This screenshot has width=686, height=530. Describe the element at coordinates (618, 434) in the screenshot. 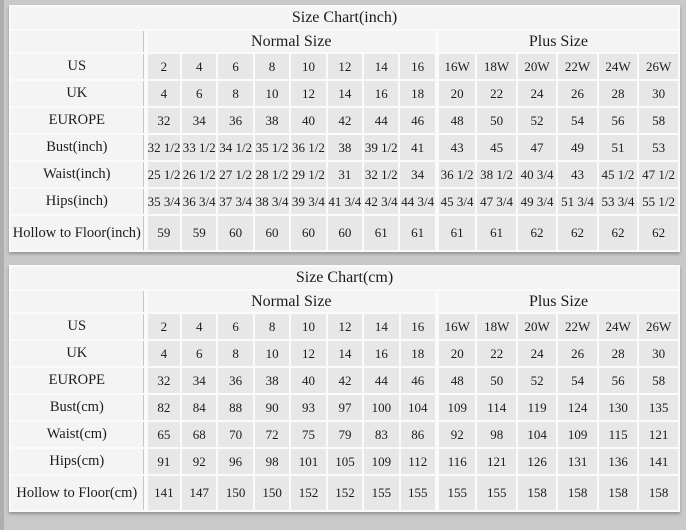

I see `size-value-cell: 115` at that location.